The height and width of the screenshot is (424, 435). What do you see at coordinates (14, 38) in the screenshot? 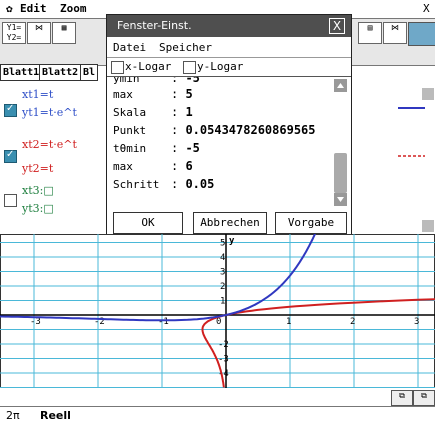
I see `button-label-y2: Y2=` at bounding box center [14, 38].